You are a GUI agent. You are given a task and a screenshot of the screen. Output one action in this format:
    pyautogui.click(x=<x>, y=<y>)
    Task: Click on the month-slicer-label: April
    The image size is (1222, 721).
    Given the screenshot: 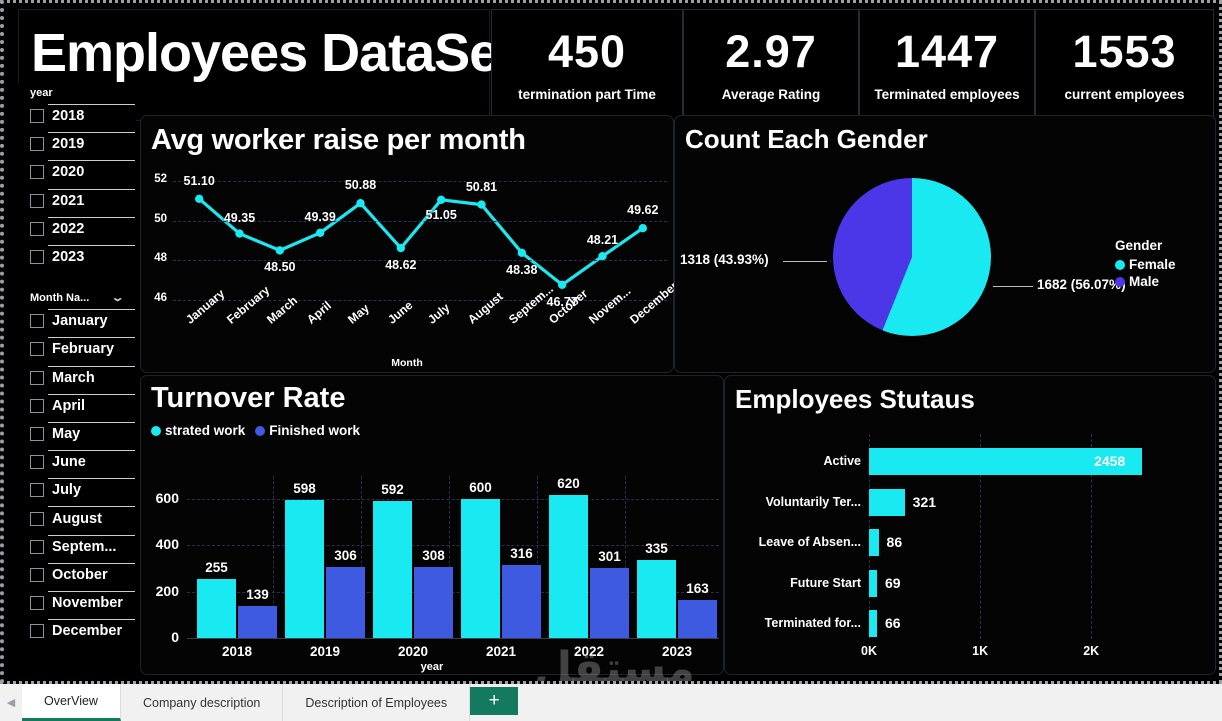 What is the action you would take?
    pyautogui.click(x=69, y=405)
    